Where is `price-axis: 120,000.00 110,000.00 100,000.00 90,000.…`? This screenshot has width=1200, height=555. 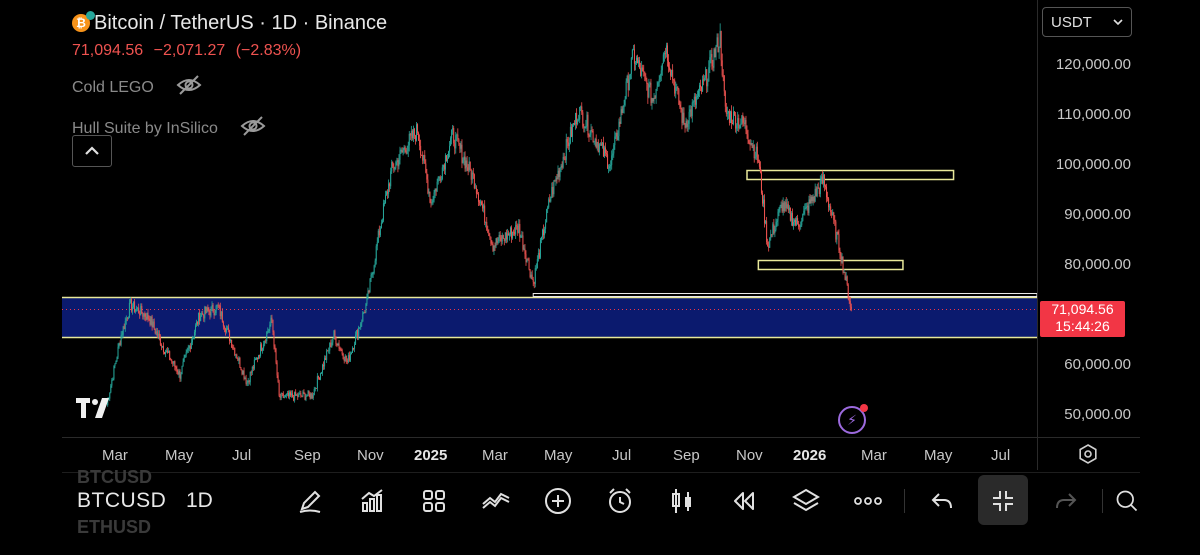 price-axis: 120,000.00 110,000.00 100,000.00 90,000.… is located at coordinates (1089, 235).